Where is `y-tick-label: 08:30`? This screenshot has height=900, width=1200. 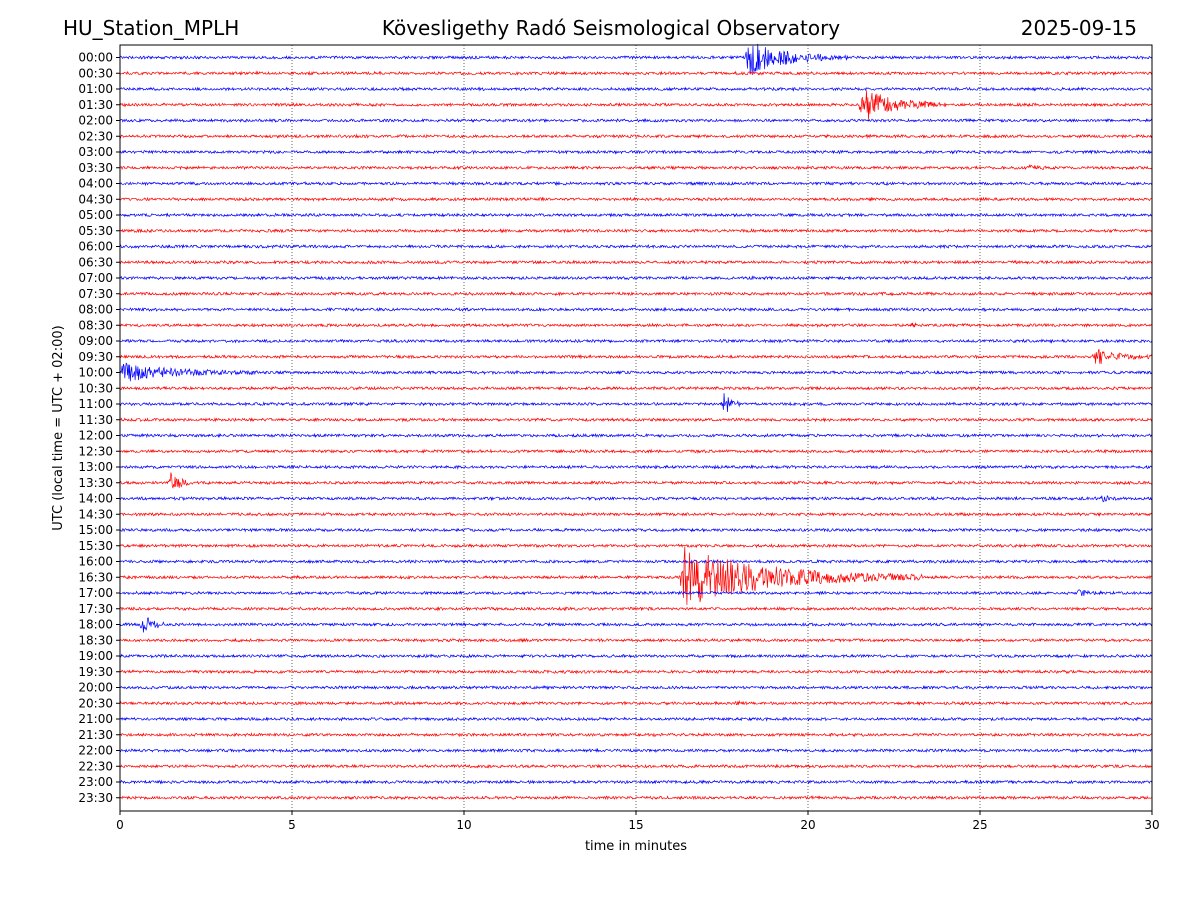 y-tick-label: 08:30 is located at coordinates (95, 325).